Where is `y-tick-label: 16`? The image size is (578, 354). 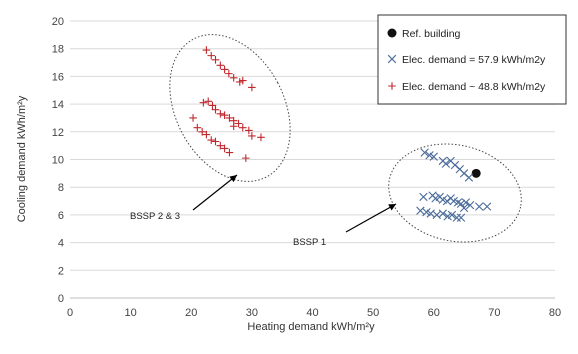 y-tick-label: 16 is located at coordinates (58, 77).